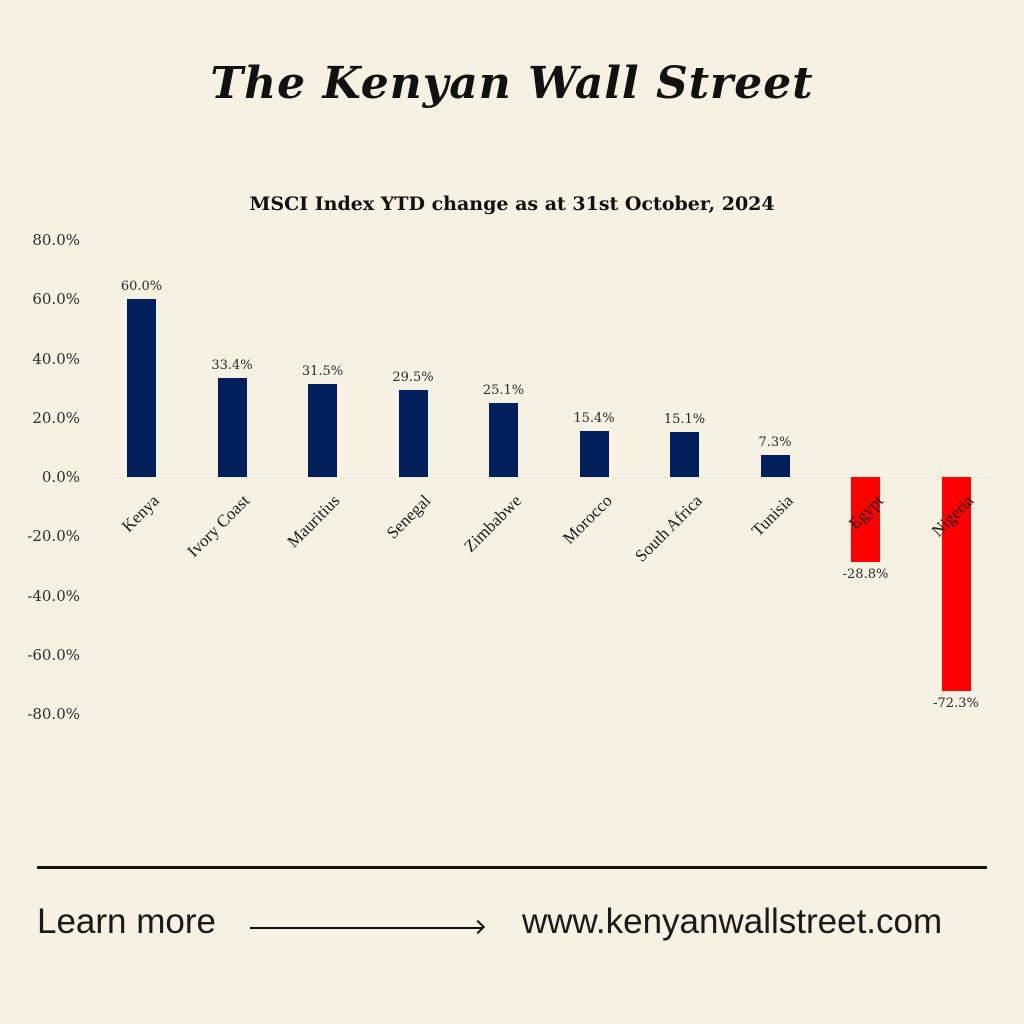  I want to click on arrow-right-icon, so click(366, 928).